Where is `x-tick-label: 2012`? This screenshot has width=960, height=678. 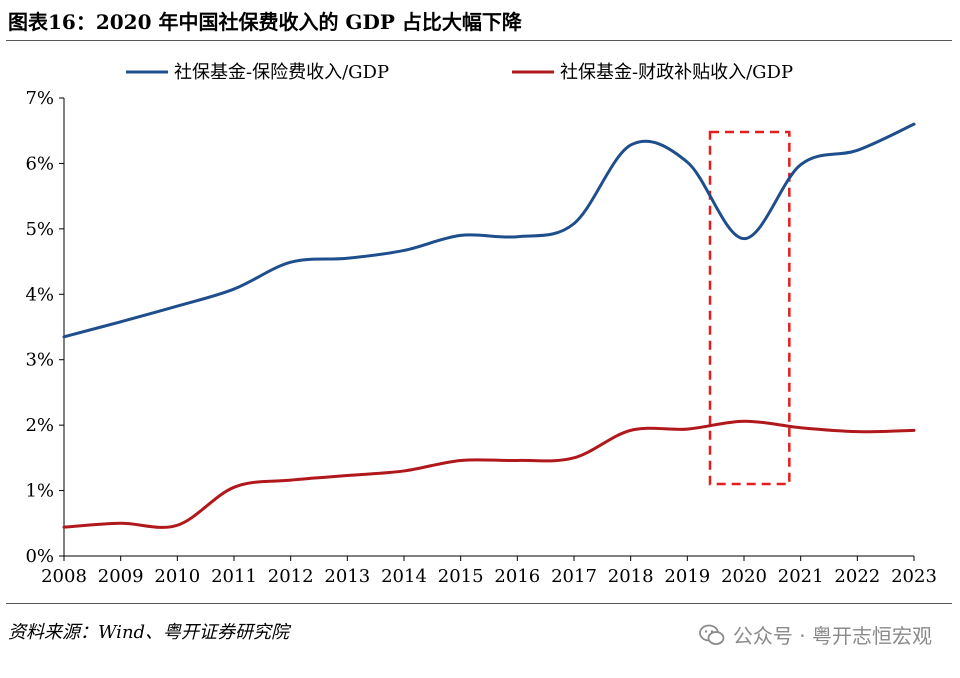
x-tick-label: 2012 is located at coordinates (291, 576).